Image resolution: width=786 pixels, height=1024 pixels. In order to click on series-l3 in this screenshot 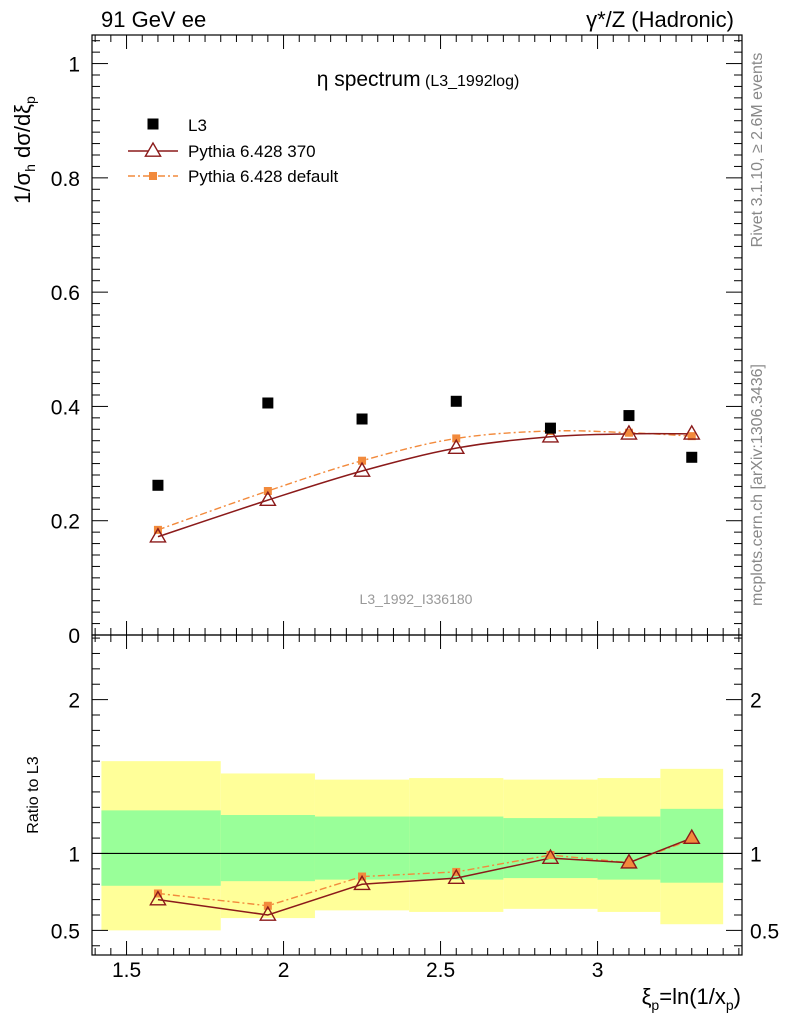, I will do `click(425, 443)`.